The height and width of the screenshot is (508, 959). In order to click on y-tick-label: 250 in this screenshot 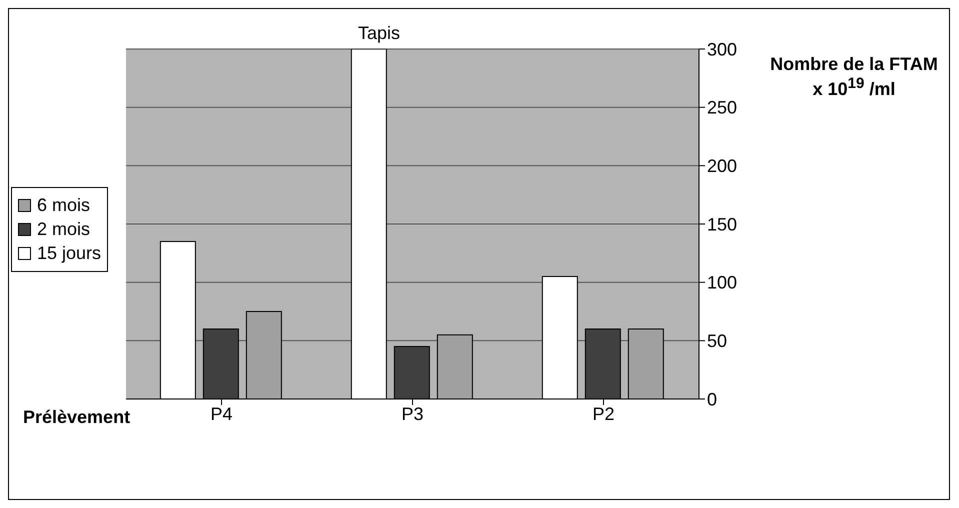, I will do `click(722, 108)`.